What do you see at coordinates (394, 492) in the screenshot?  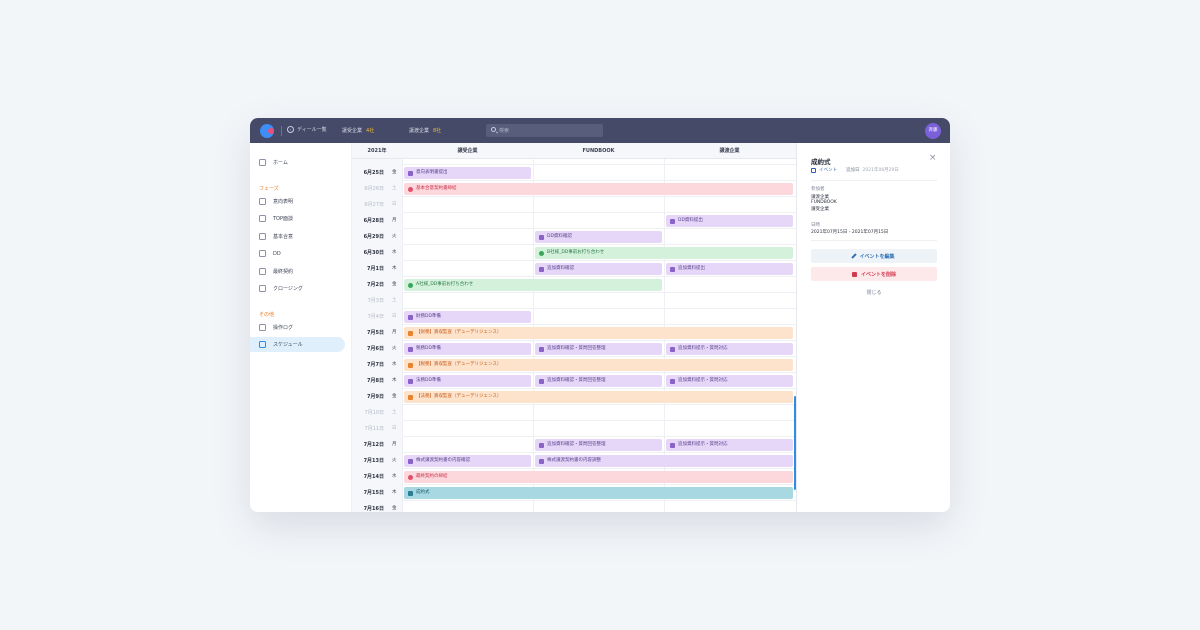 I see `row-weekday: 木` at bounding box center [394, 492].